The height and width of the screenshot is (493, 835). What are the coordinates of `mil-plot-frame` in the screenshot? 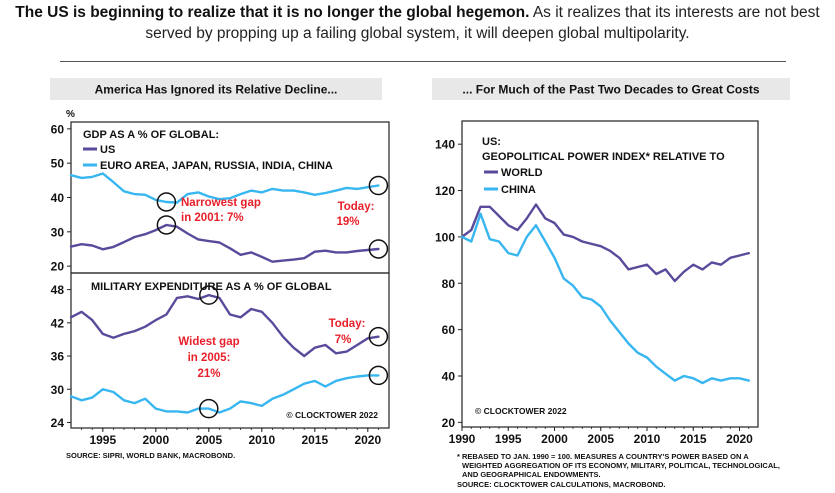 It's located at (230, 350).